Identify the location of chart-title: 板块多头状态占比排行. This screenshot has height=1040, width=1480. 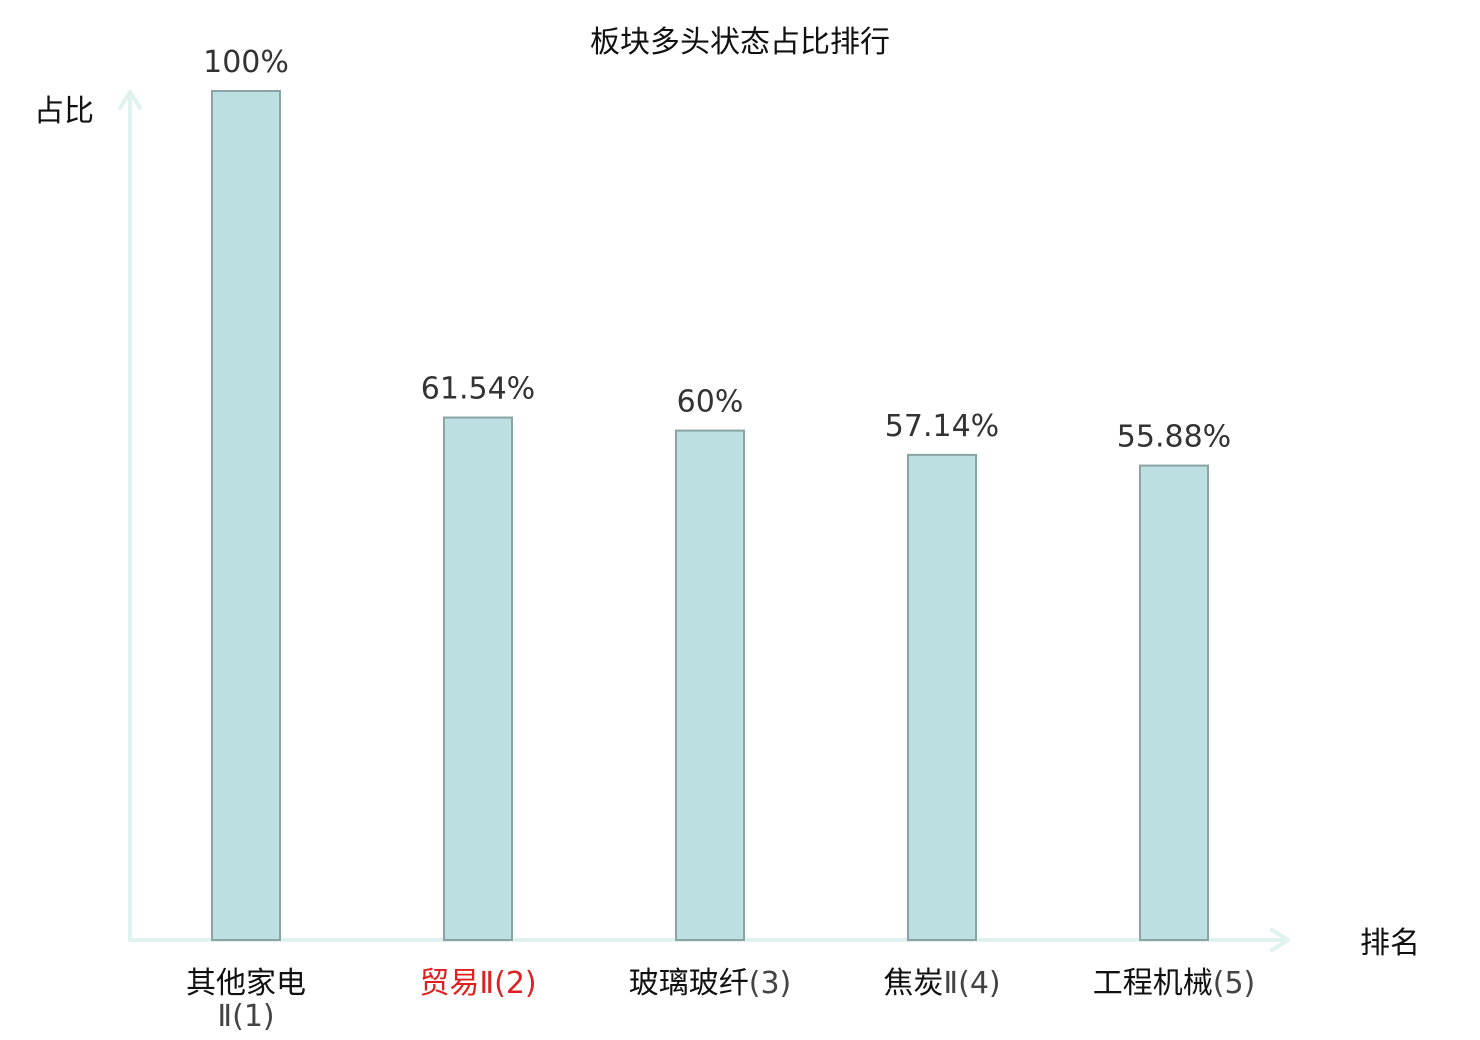
(740, 42).